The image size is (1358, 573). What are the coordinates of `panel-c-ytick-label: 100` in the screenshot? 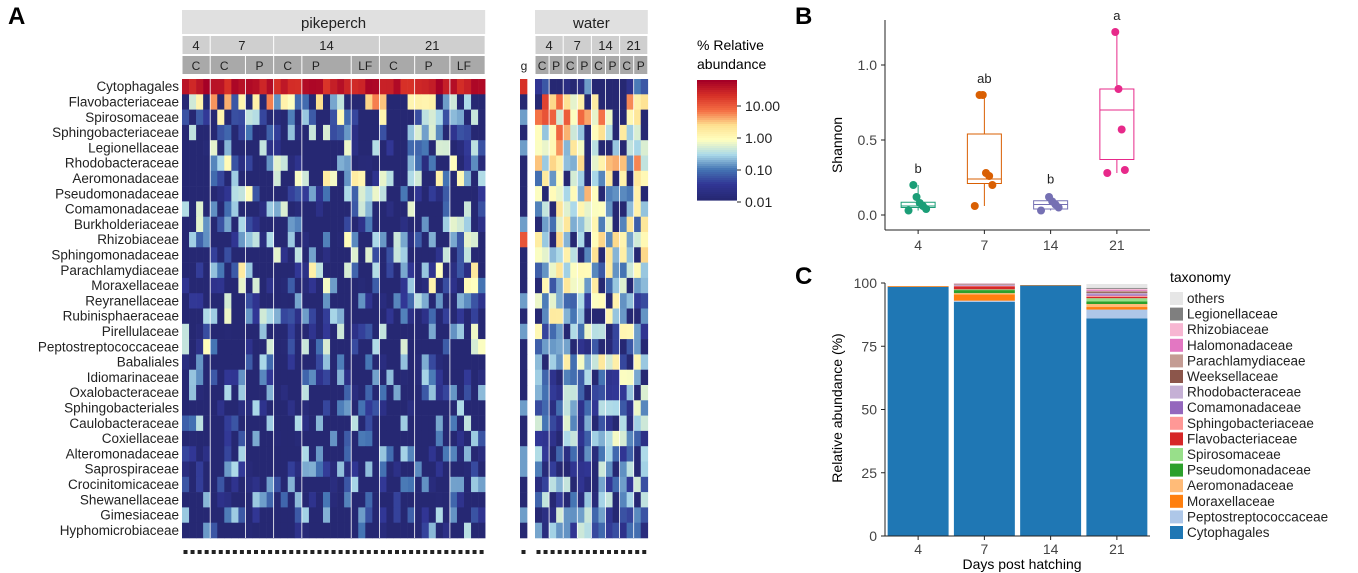 It's located at (866, 283).